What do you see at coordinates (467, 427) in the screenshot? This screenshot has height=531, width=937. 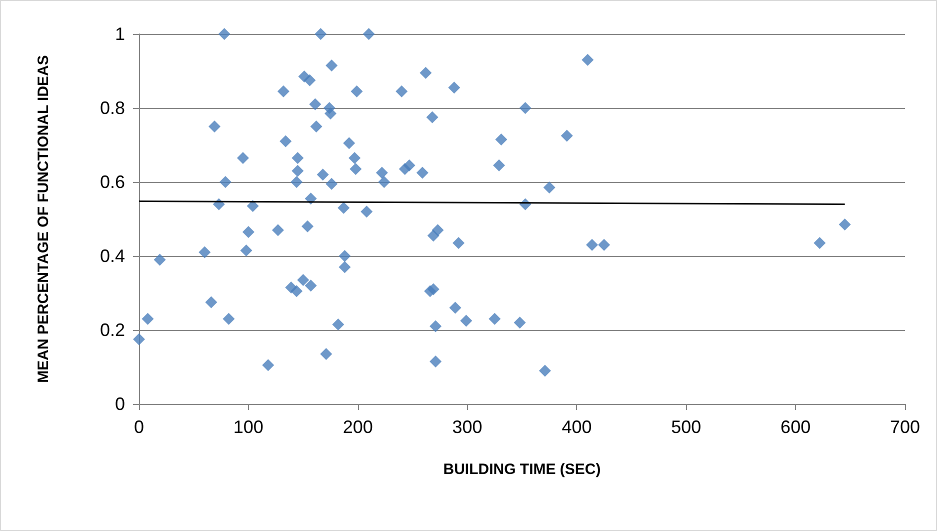 I see `x-tick-label: 300` at bounding box center [467, 427].